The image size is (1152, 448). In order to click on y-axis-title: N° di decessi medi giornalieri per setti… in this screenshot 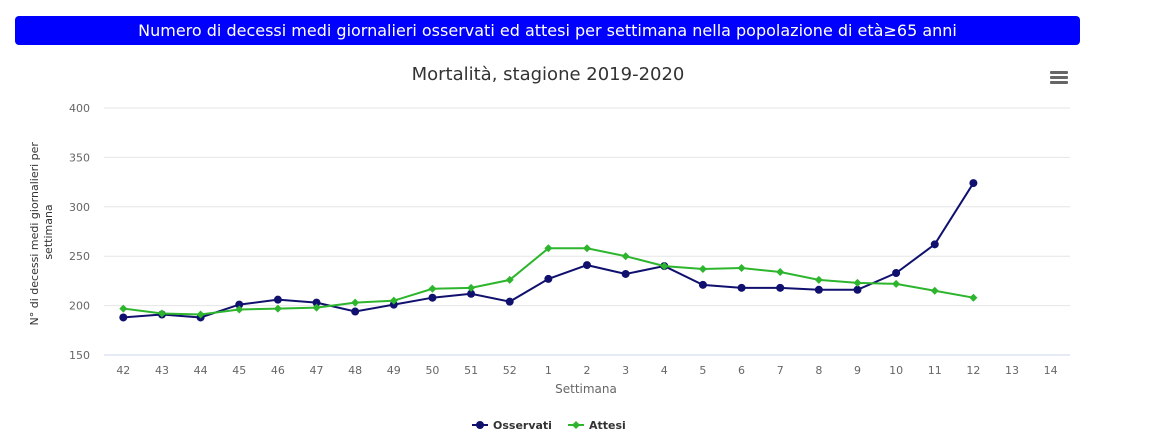, I will do `click(41, 232)`.